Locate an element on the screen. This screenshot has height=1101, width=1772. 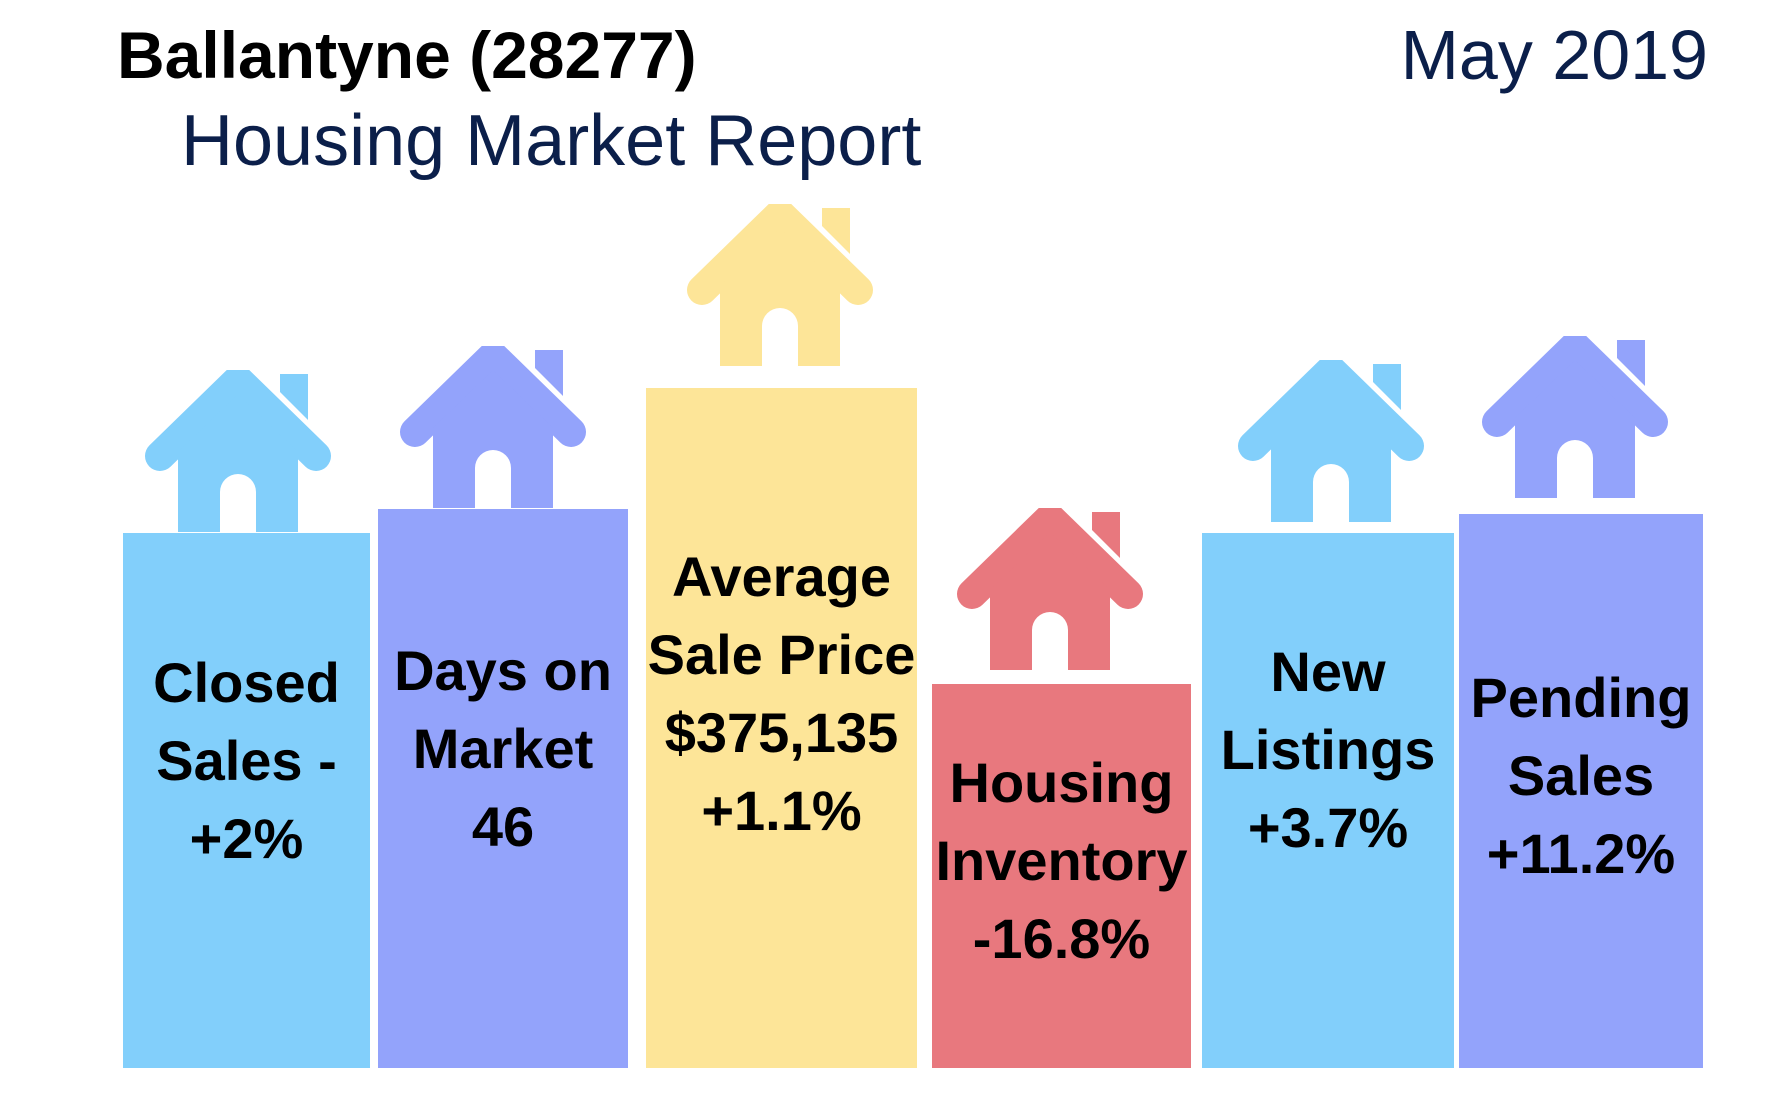
card-line: Listings is located at coordinates (1328, 749).